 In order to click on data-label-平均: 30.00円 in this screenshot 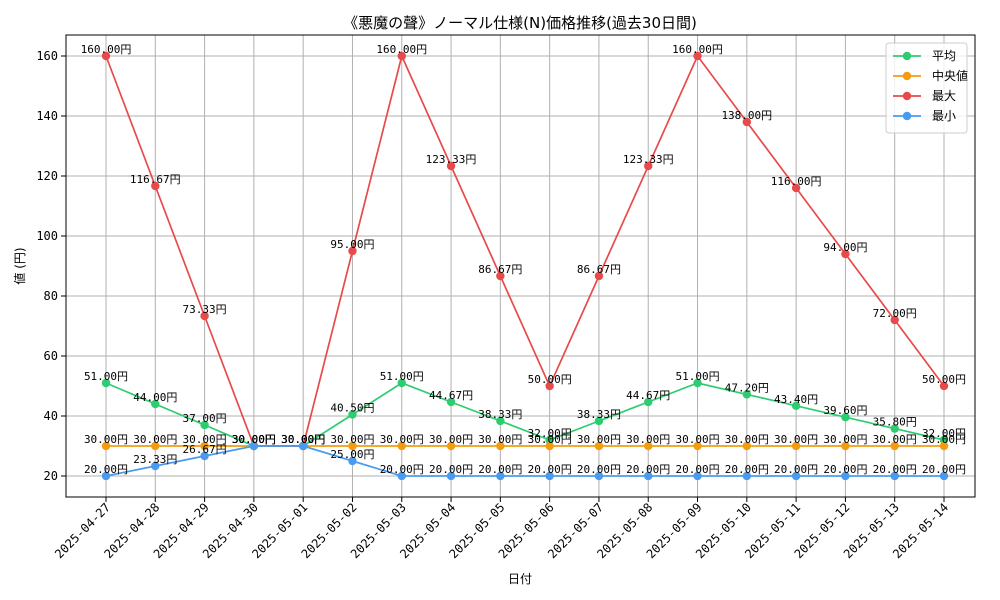, I will do `click(254, 439)`.